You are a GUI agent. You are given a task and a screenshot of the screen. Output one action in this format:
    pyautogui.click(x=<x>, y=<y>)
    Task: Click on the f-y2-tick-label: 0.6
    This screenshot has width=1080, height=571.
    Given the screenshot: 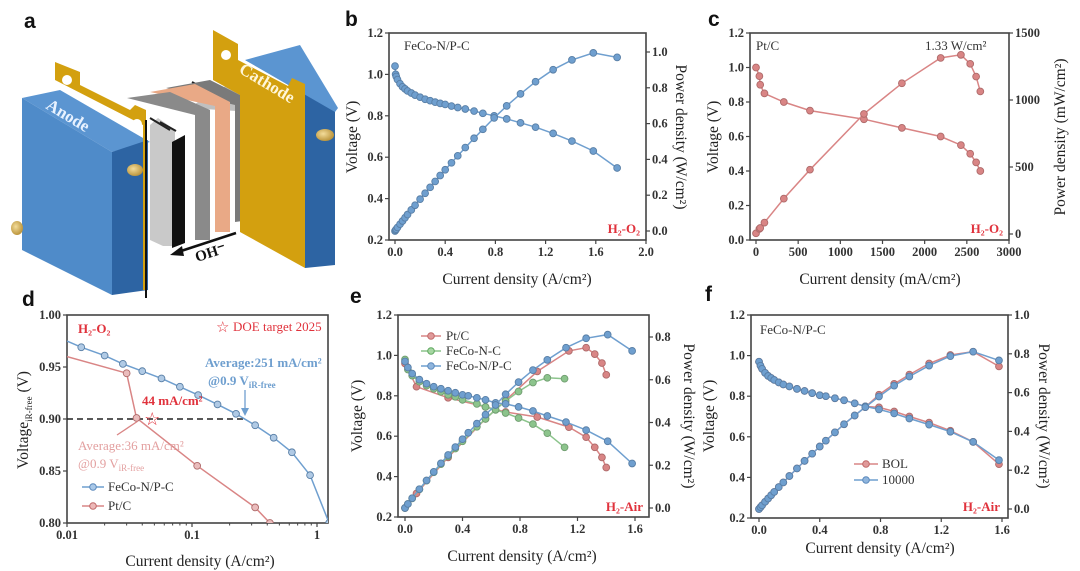 What is the action you would take?
    pyautogui.click(x=1022, y=393)
    